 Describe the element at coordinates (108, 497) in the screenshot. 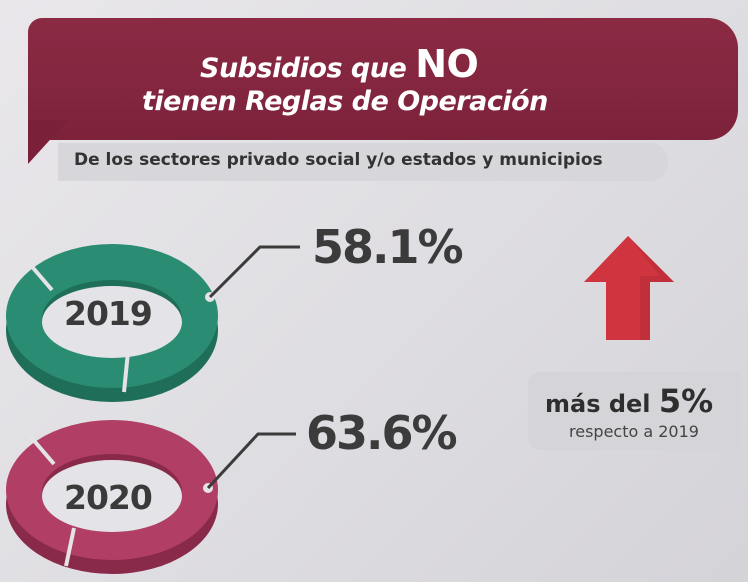

I see `year-2020: 2020` at that location.